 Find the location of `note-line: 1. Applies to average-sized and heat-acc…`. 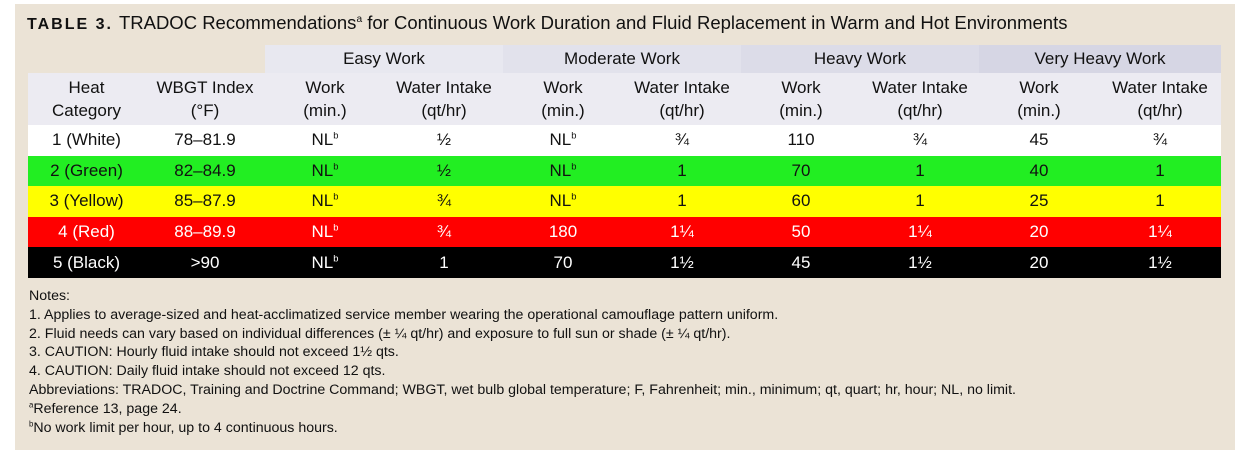

note-line: 1. Applies to average-sized and heat-acc… is located at coordinates (522, 315).